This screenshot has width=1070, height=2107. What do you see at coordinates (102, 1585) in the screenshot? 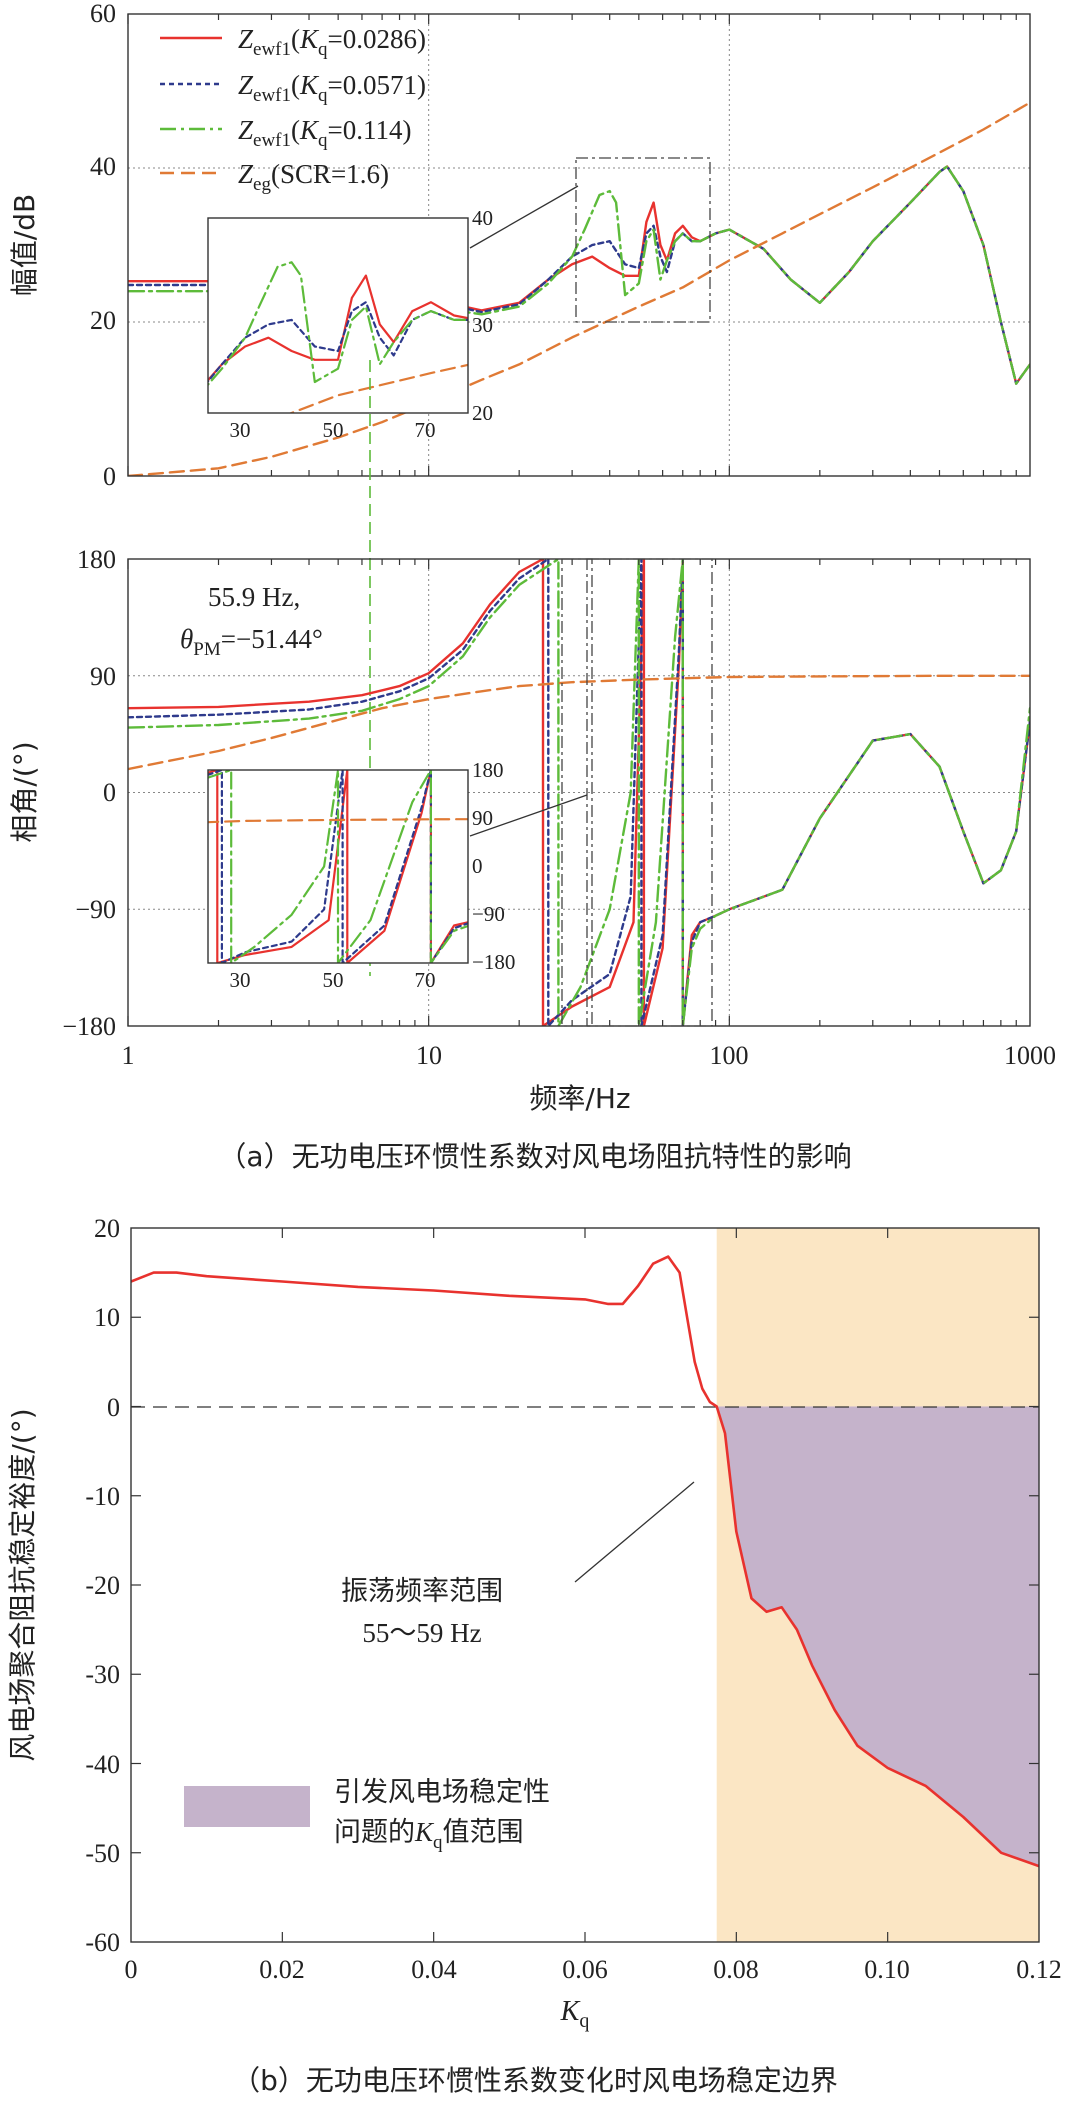
I see `margin-ytick-label: -20` at bounding box center [102, 1585].